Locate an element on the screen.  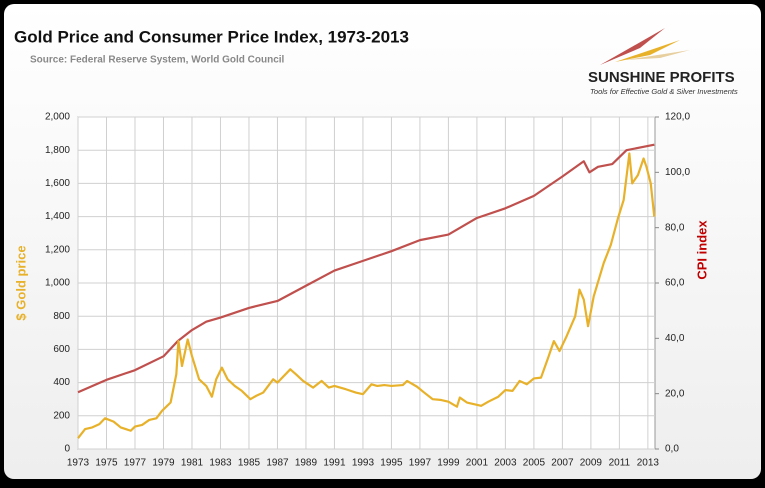
x-tick-label: 2005 is located at coordinates (534, 463).